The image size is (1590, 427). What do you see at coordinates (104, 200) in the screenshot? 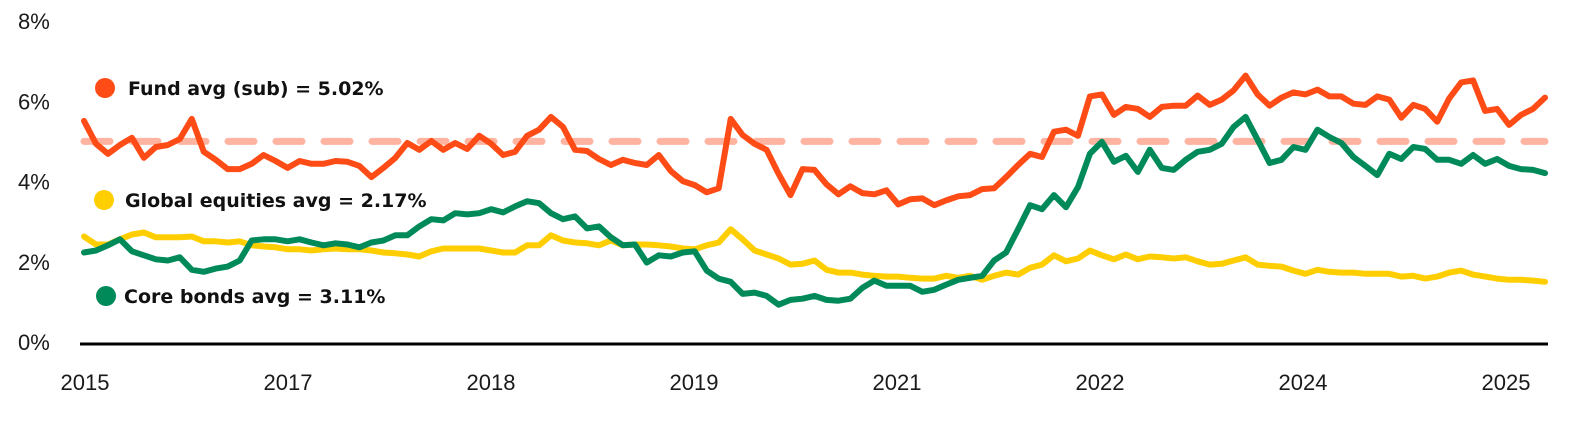
I see `equities-legend-dot-icon` at bounding box center [104, 200].